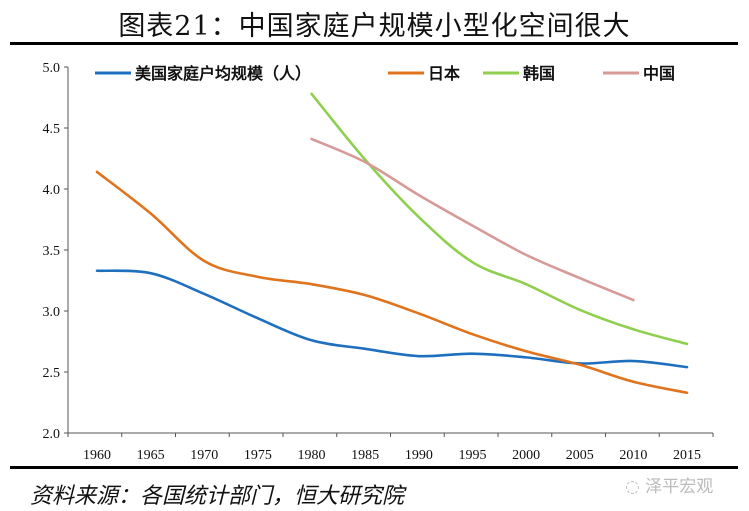  I want to click on x-tick-label: 2000, so click(526, 455).